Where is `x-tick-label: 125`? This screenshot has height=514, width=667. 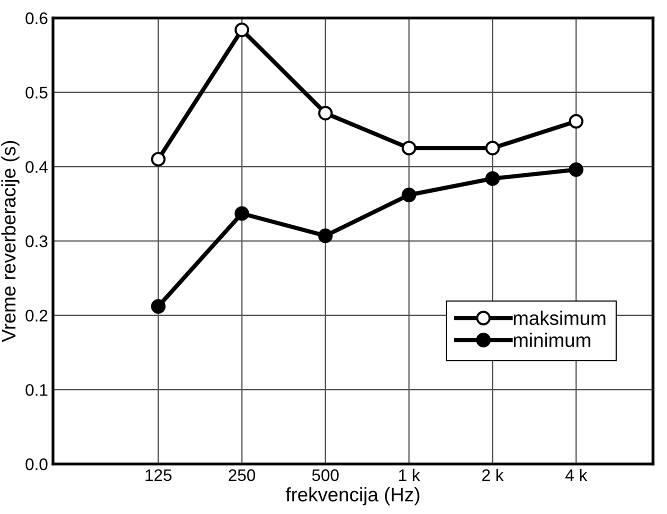 x-tick-label: 125 is located at coordinates (159, 475).